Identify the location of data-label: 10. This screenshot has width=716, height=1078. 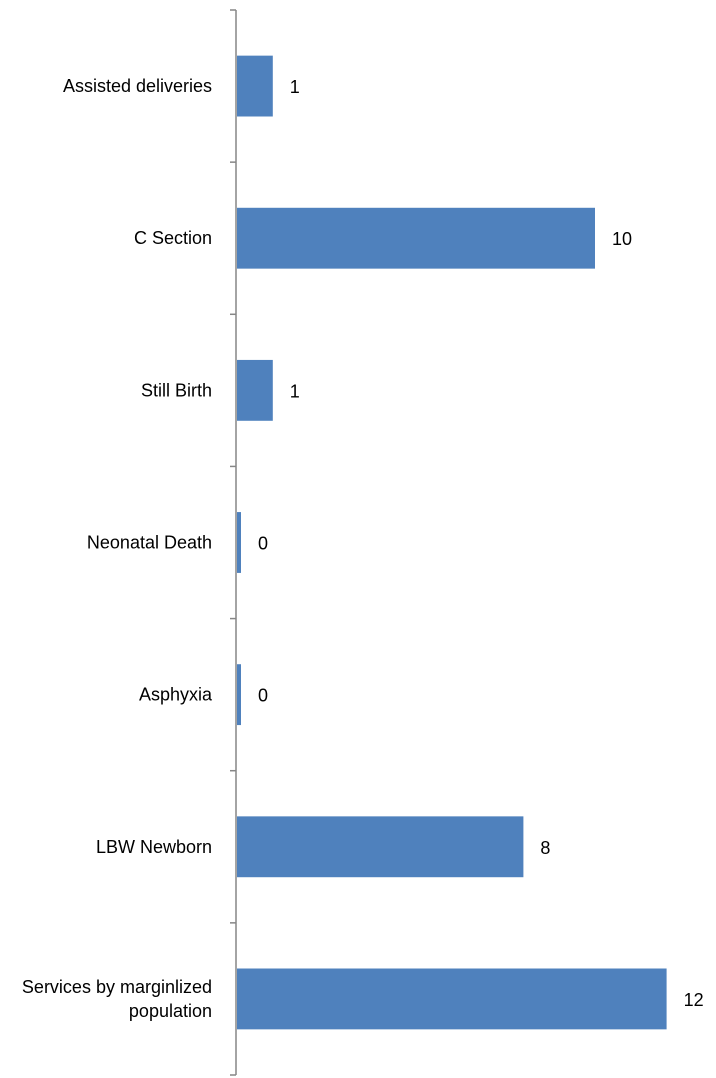
(622, 239).